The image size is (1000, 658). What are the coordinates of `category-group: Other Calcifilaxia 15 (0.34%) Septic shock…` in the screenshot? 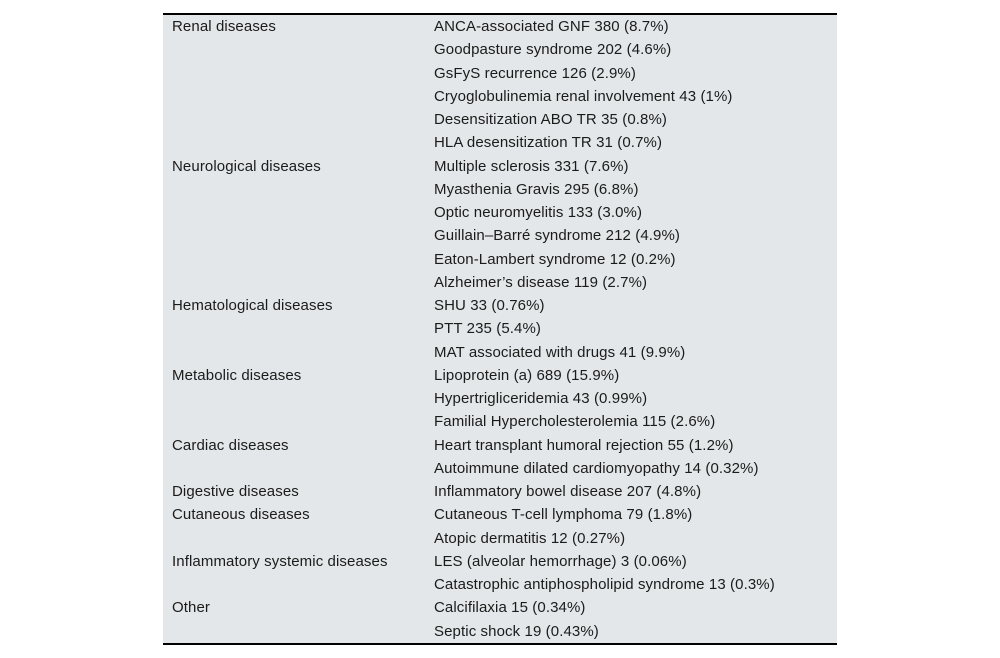 It's located at (500, 619).